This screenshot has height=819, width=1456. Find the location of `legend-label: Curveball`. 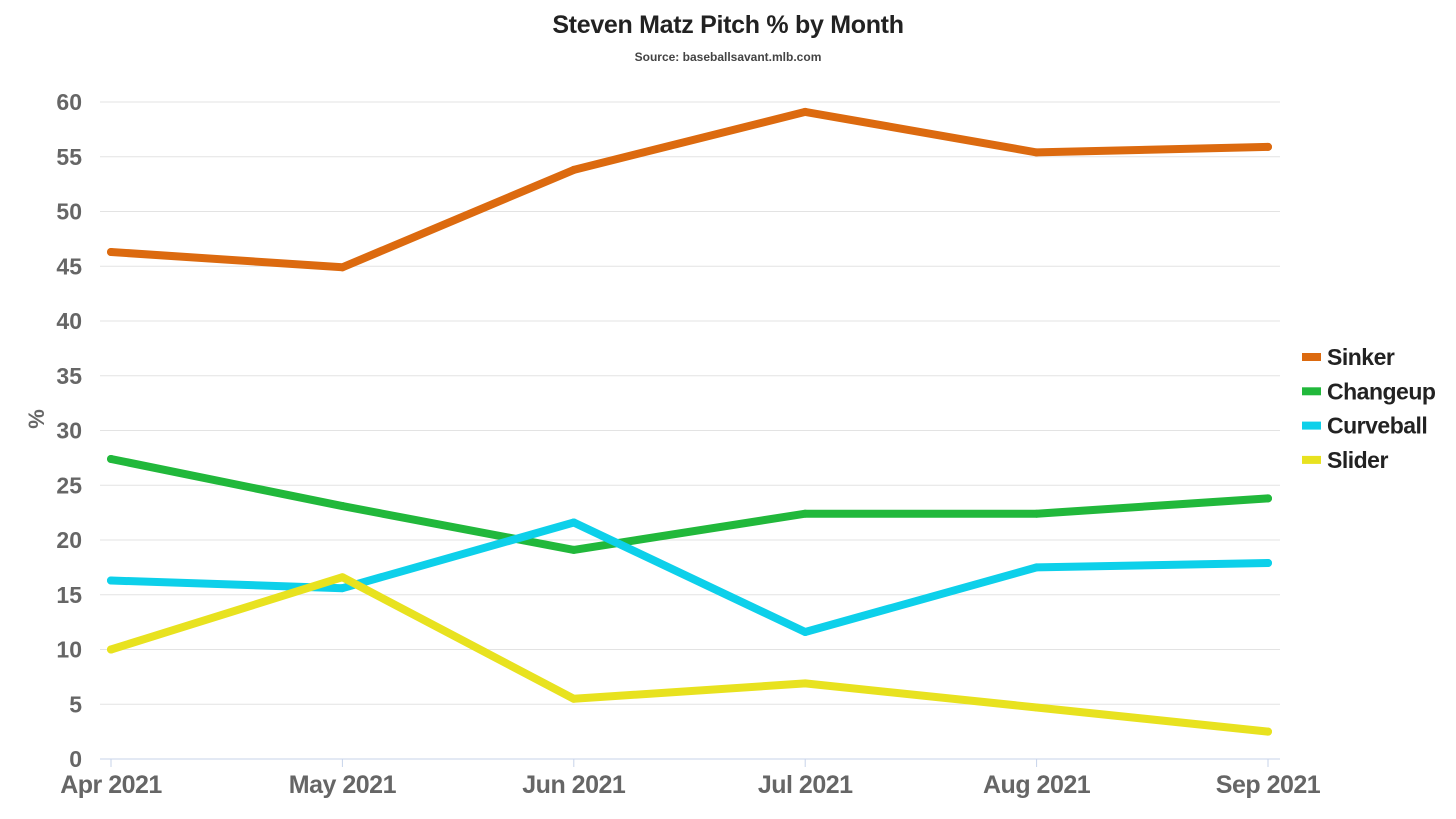

legend-label: Curveball is located at coordinates (1377, 426).